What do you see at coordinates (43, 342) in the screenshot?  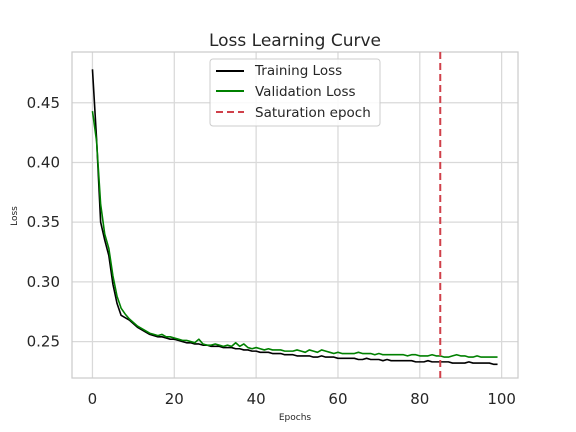 I see `y-tick-label: 0.25` at bounding box center [43, 342].